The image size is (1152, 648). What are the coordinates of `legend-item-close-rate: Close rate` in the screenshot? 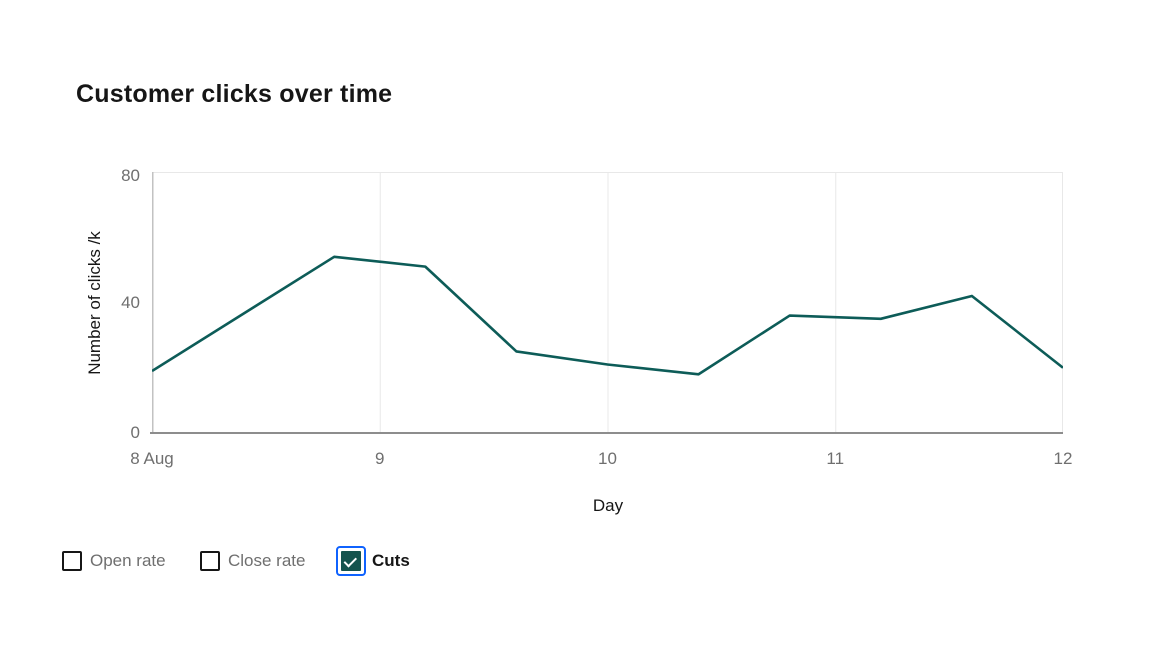 It's located at (252, 561).